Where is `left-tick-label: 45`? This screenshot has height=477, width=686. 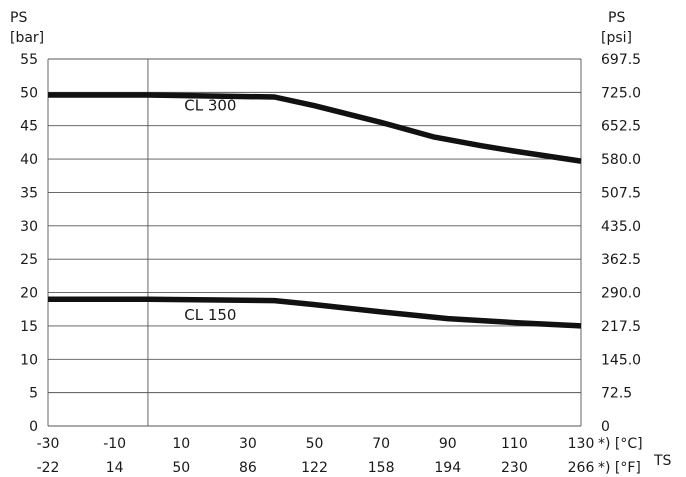 left-tick-label: 45 is located at coordinates (29, 127).